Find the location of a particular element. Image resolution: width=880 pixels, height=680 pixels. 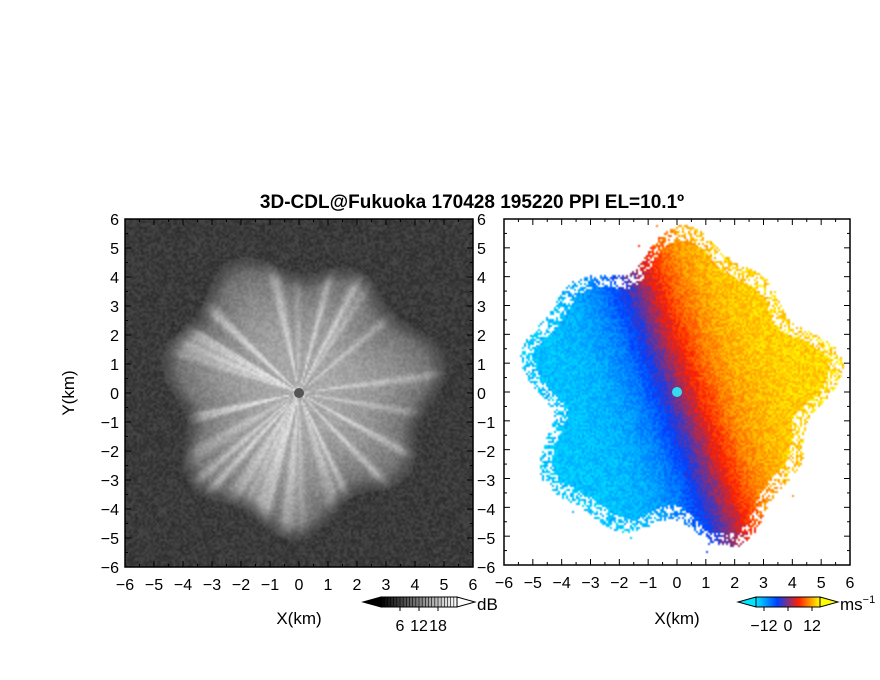

intensity-x-axis-label: X(km) is located at coordinates (298, 618).